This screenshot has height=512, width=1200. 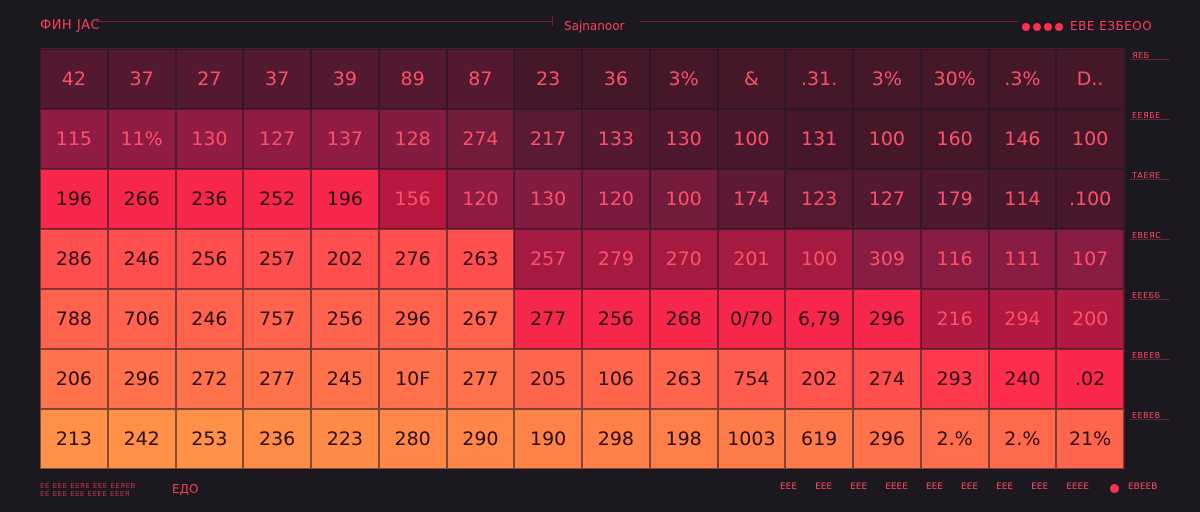 What do you see at coordinates (141, 319) in the screenshot?
I see `heatmap-cell: 706` at bounding box center [141, 319].